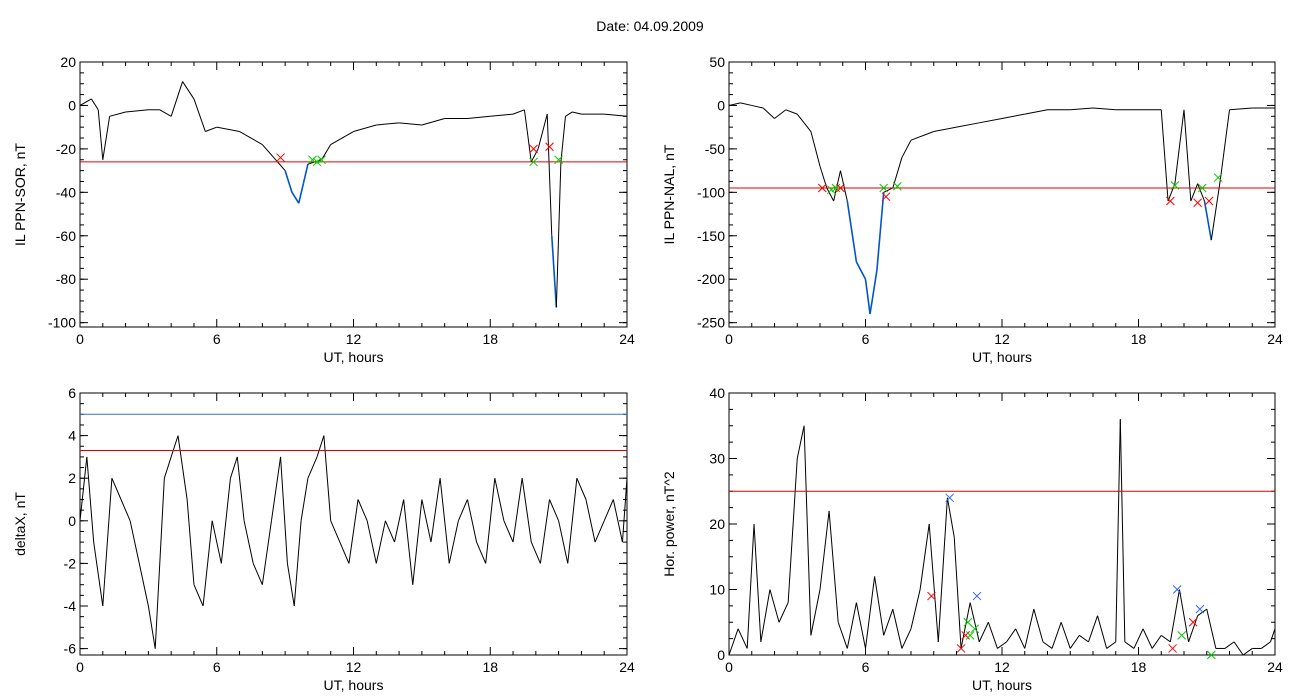 The width and height of the screenshot is (1300, 700). Describe the element at coordinates (650, 26) in the screenshot. I see `page-title: Date: 04.09.2009` at that location.